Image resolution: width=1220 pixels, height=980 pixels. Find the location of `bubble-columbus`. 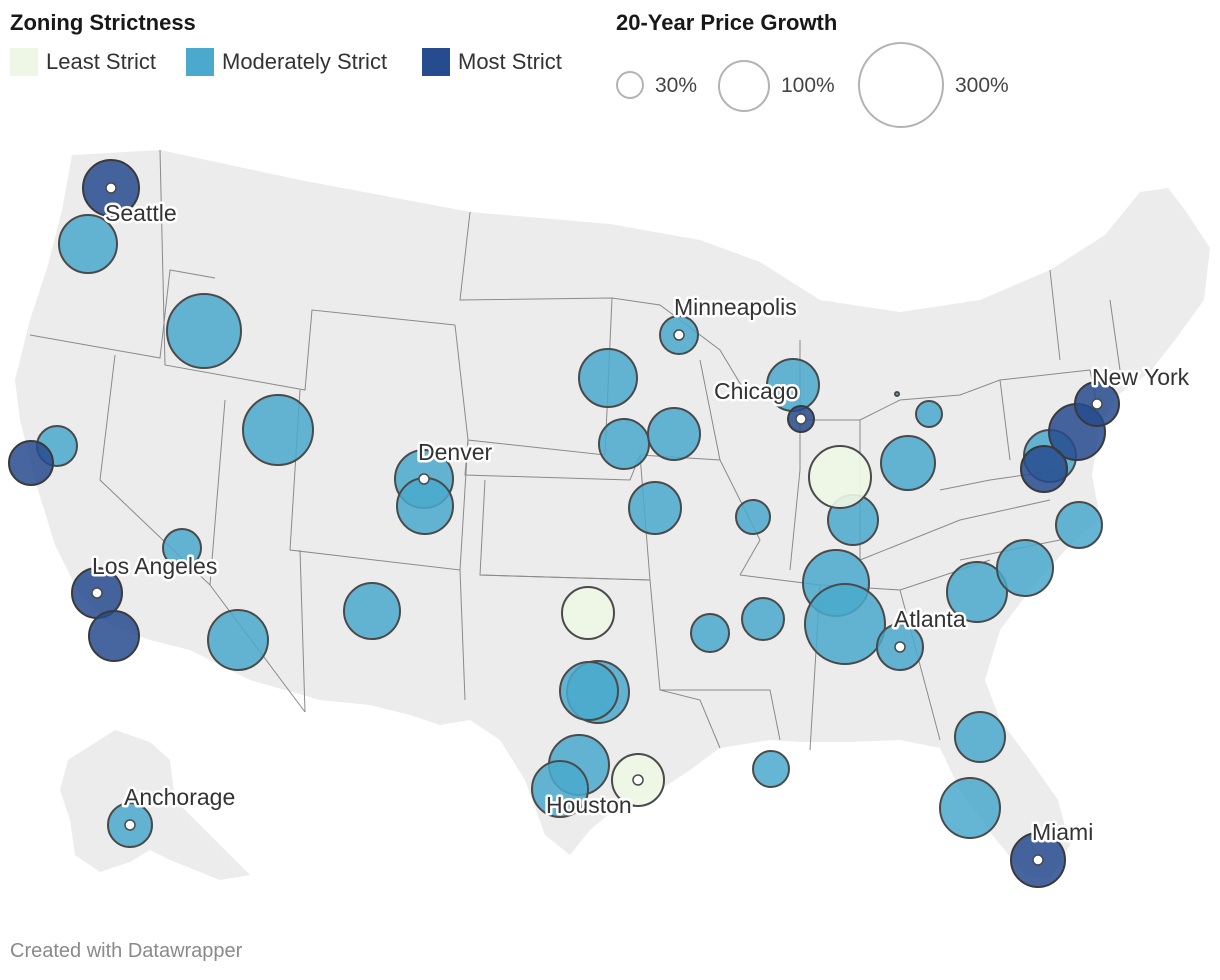

bubble-columbus is located at coordinates (908, 463).